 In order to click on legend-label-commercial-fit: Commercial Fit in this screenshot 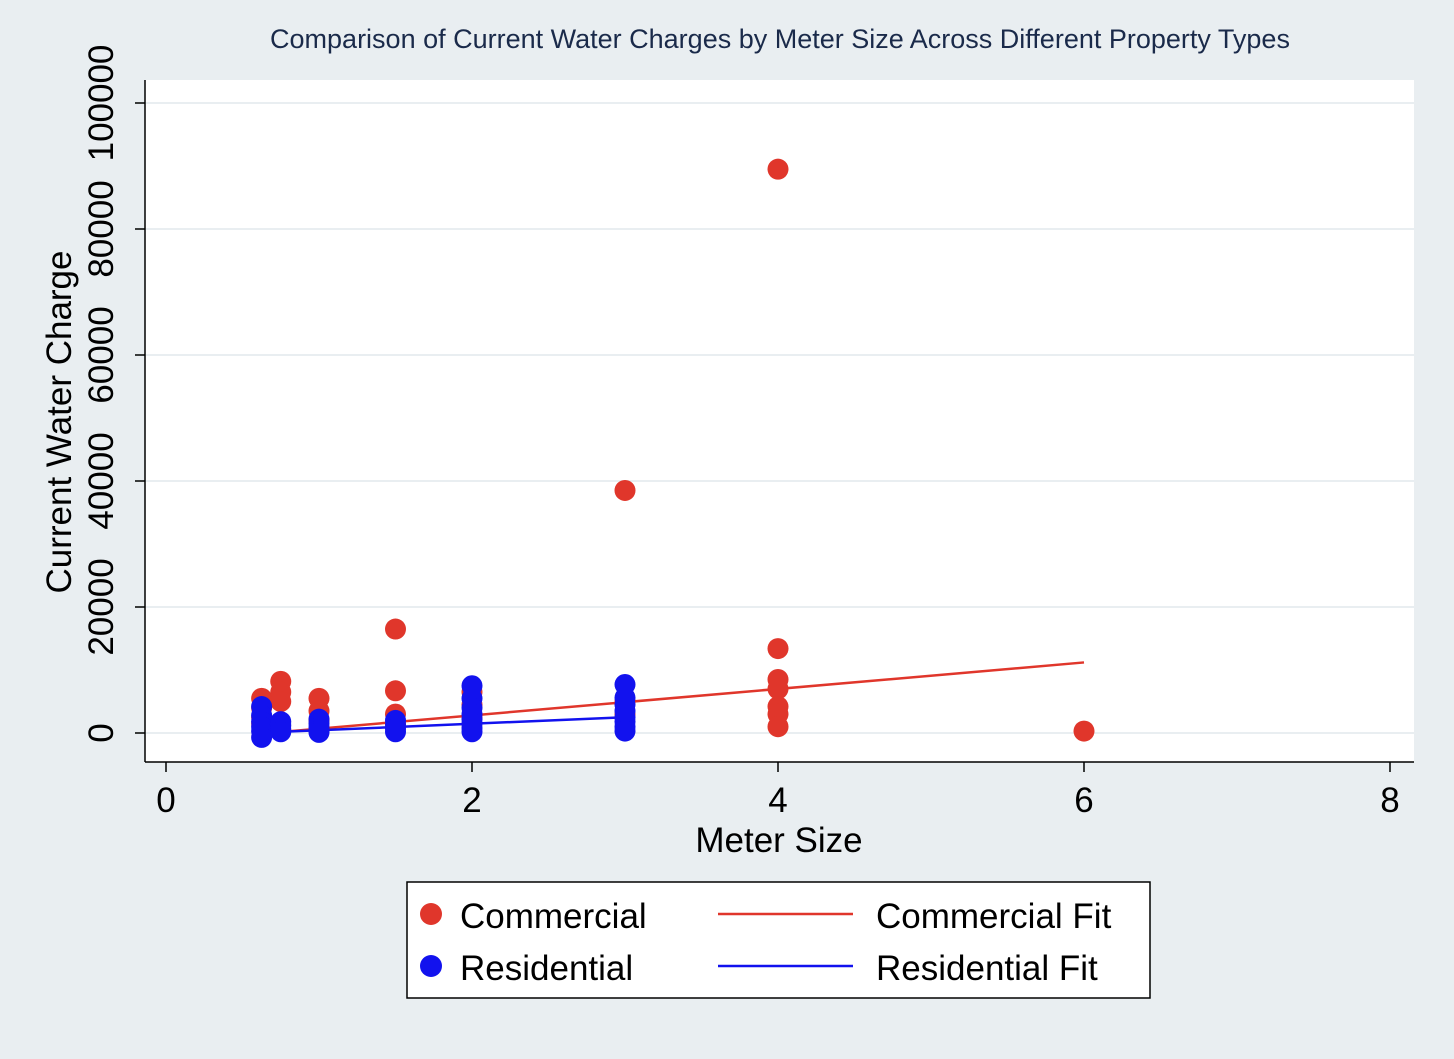, I will do `click(994, 916)`.